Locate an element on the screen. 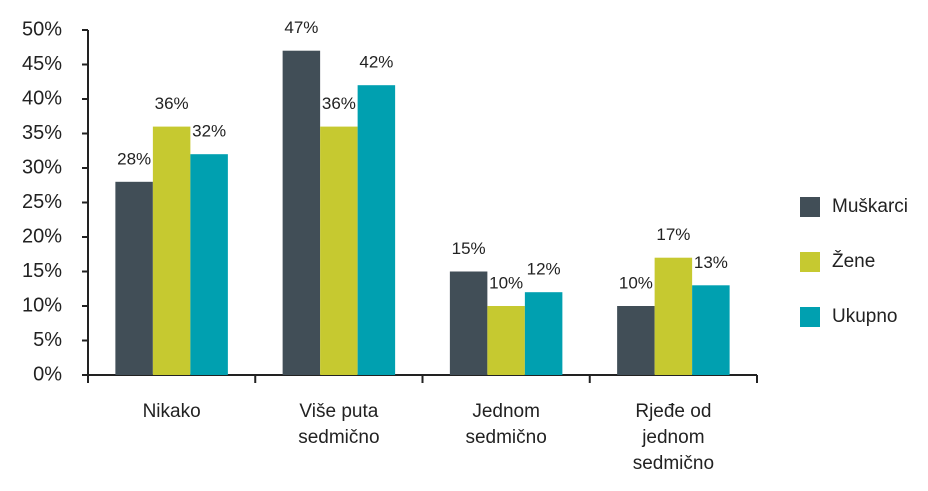 Image resolution: width=928 pixels, height=491 pixels. y-tick-label: 5% is located at coordinates (47, 340).